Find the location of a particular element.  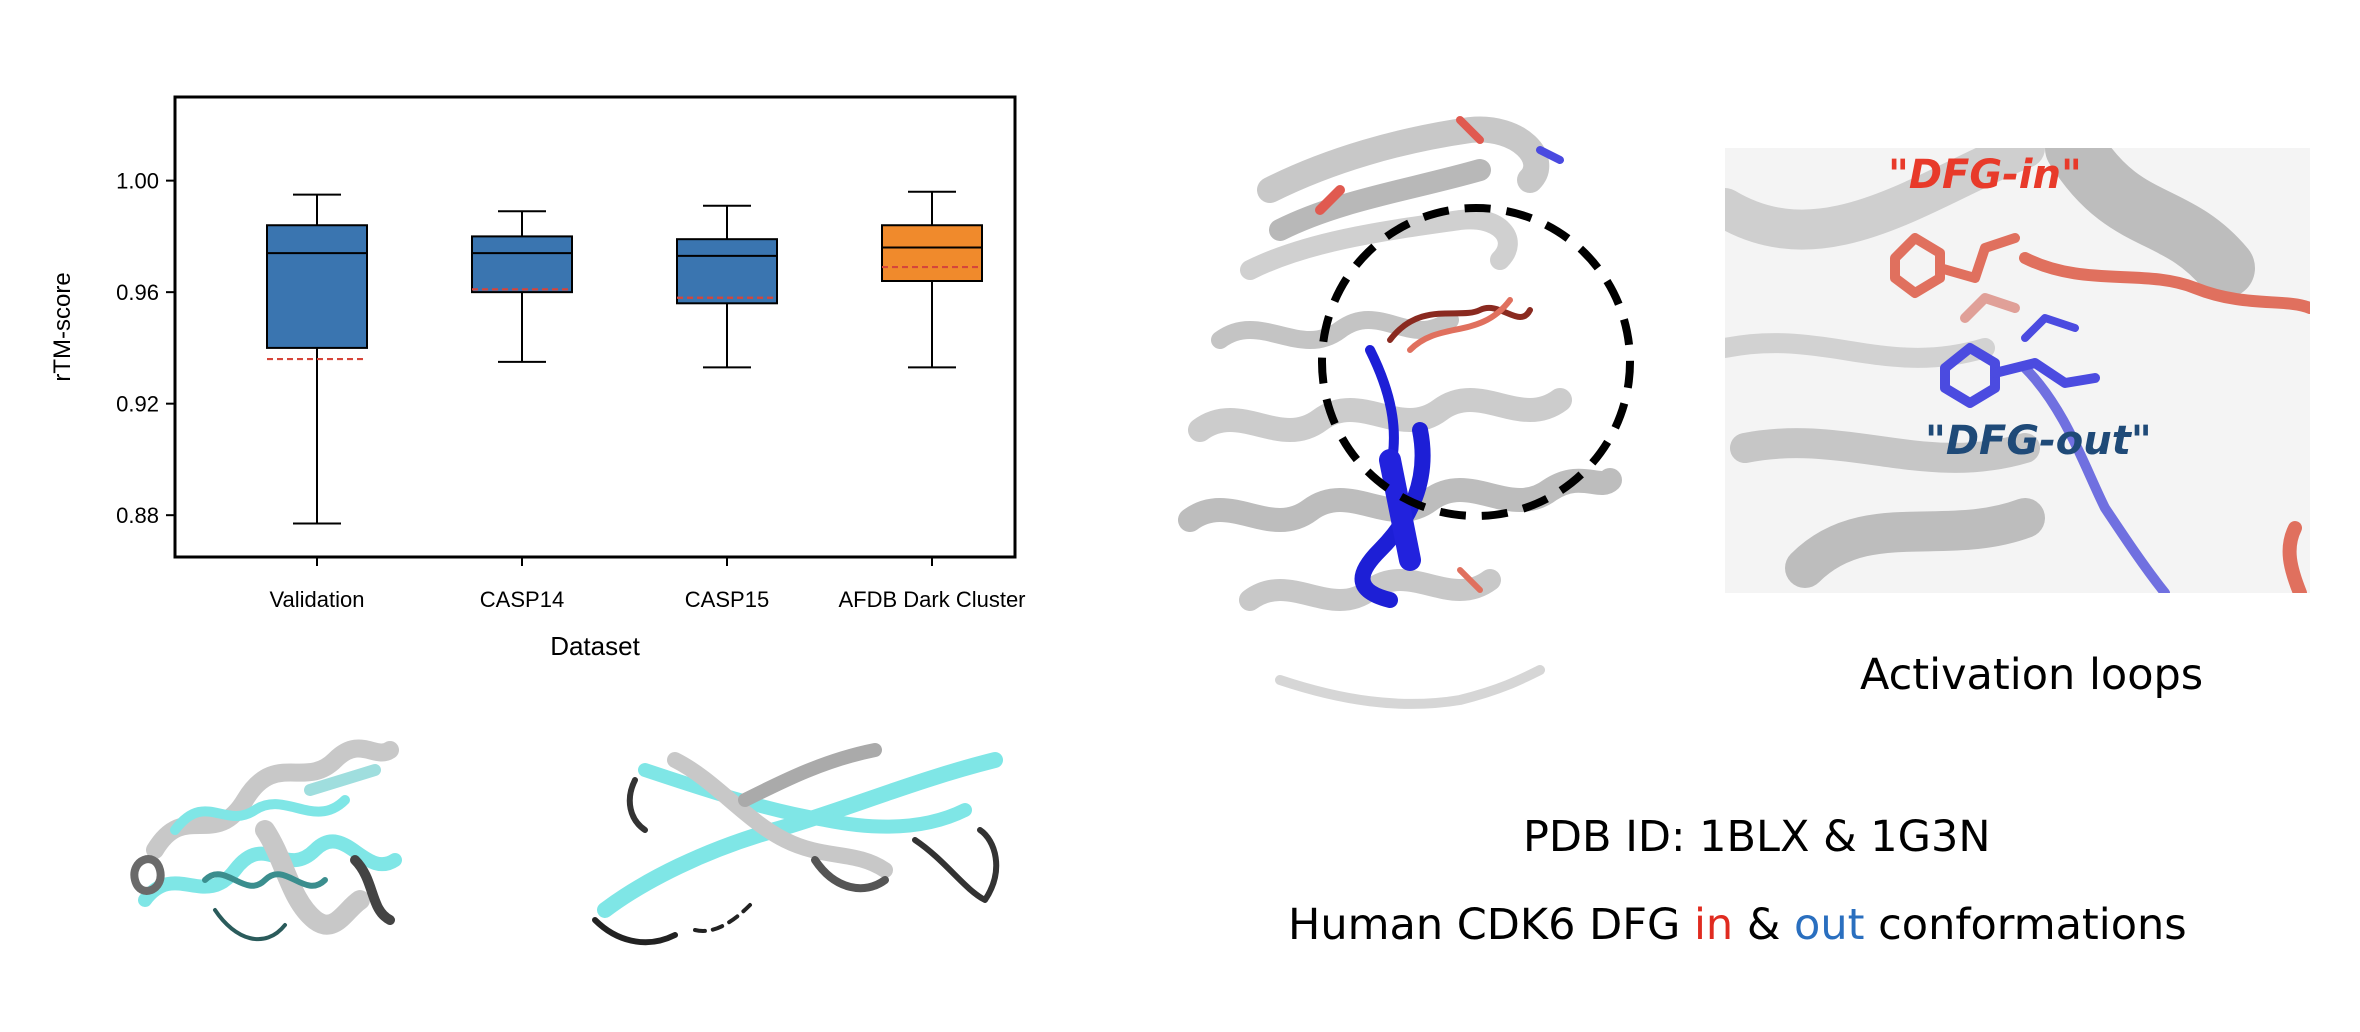

y-tick-label: 1.00 is located at coordinates (137, 181).